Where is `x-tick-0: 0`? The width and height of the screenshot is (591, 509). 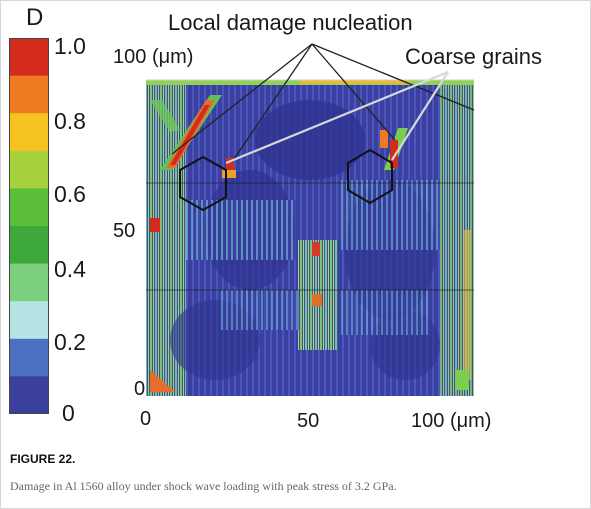 x-tick-0: 0 is located at coordinates (146, 419).